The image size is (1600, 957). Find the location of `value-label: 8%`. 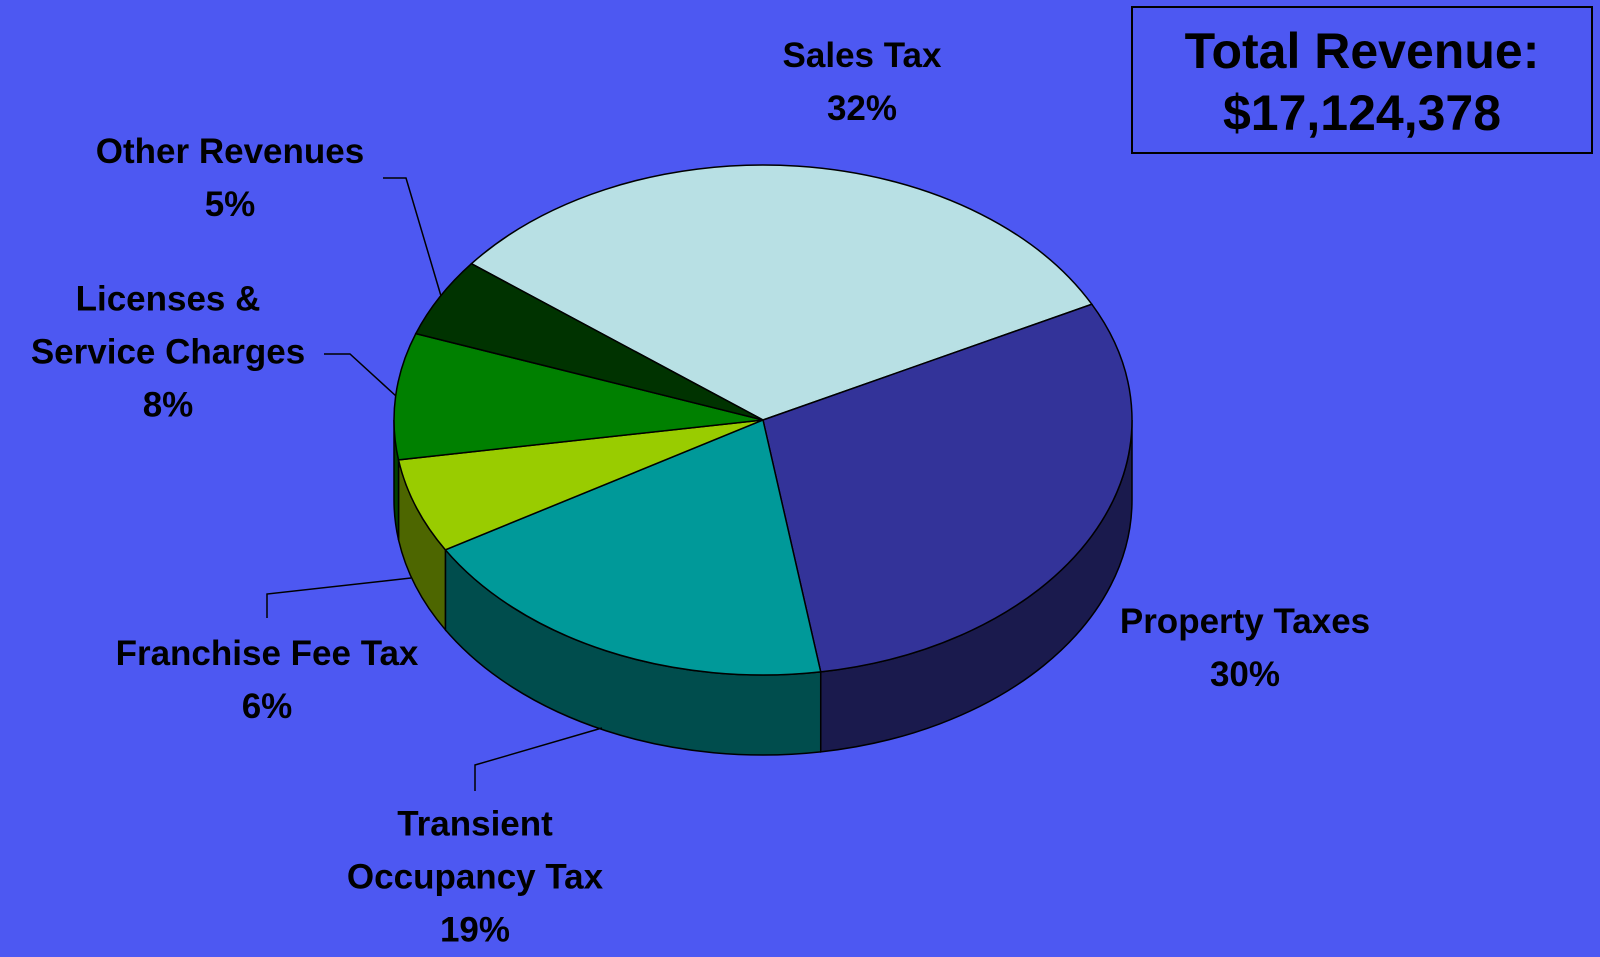

value-label: 8% is located at coordinates (168, 405).